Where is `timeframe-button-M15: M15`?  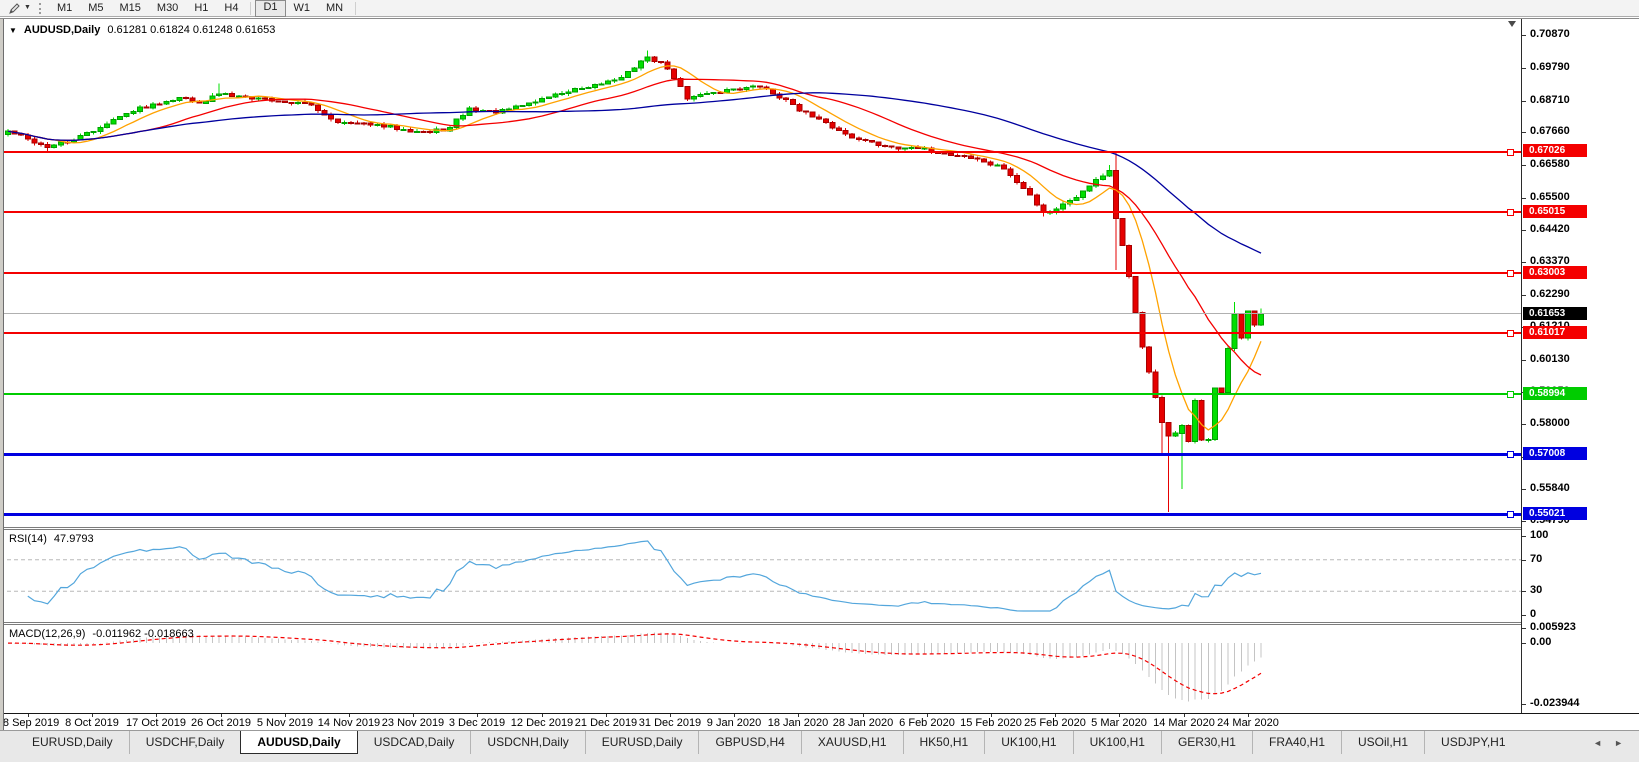
timeframe-button-M15: M15 is located at coordinates (130, 7).